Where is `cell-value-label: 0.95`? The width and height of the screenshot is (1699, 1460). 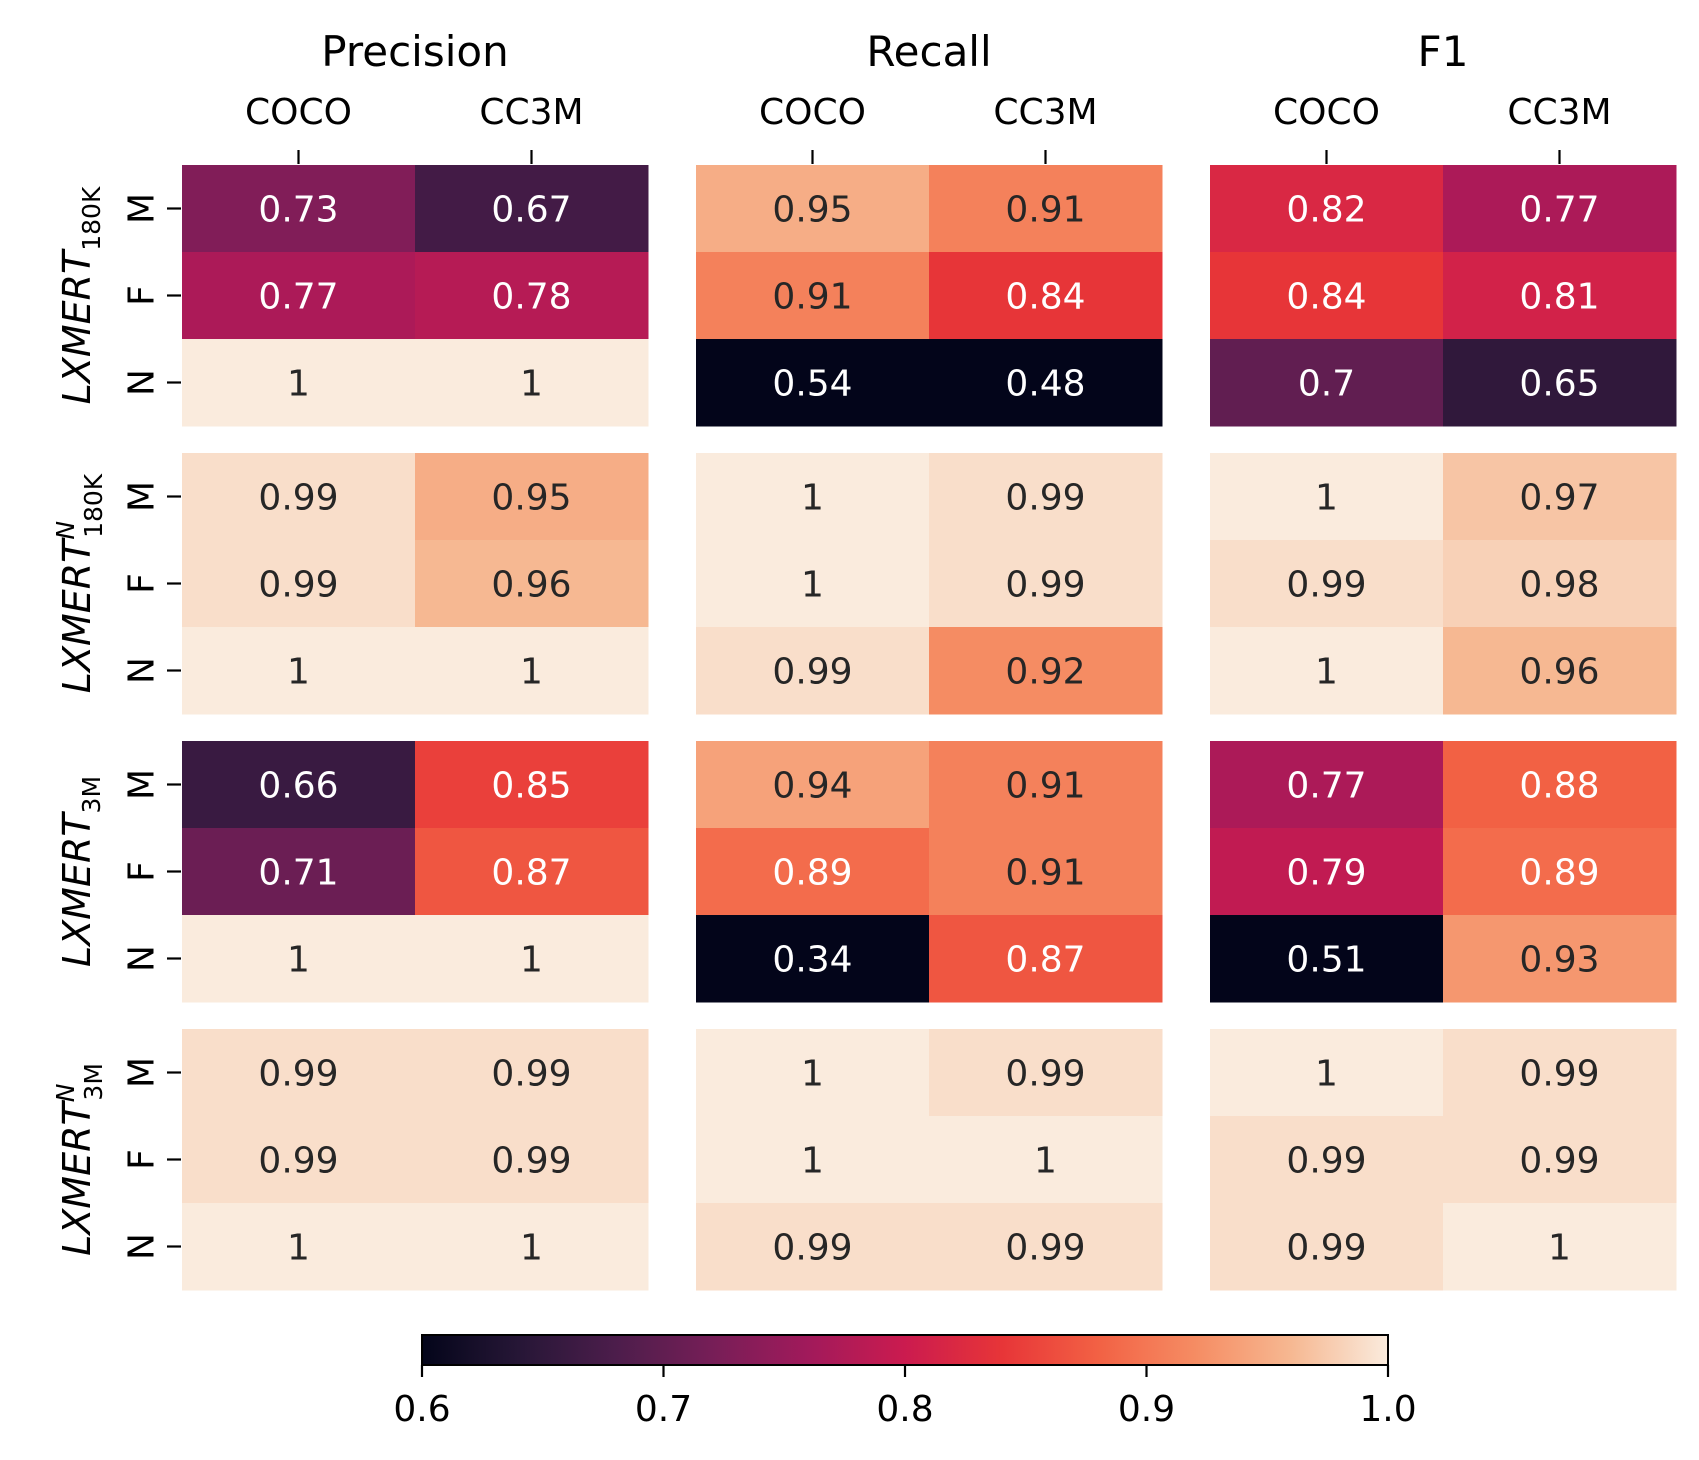
cell-value-label: 0.95 is located at coordinates (812, 210).